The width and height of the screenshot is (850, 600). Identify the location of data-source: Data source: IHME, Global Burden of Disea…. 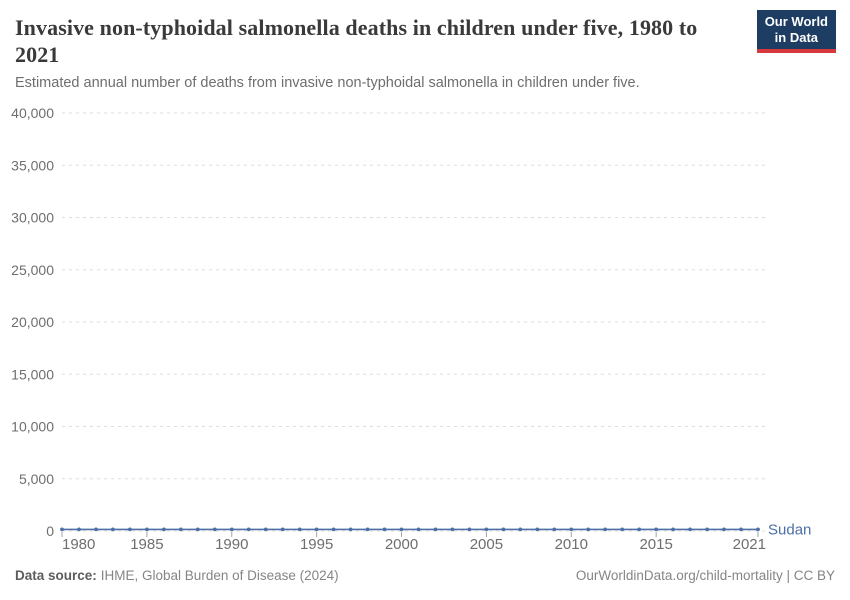
(177, 575).